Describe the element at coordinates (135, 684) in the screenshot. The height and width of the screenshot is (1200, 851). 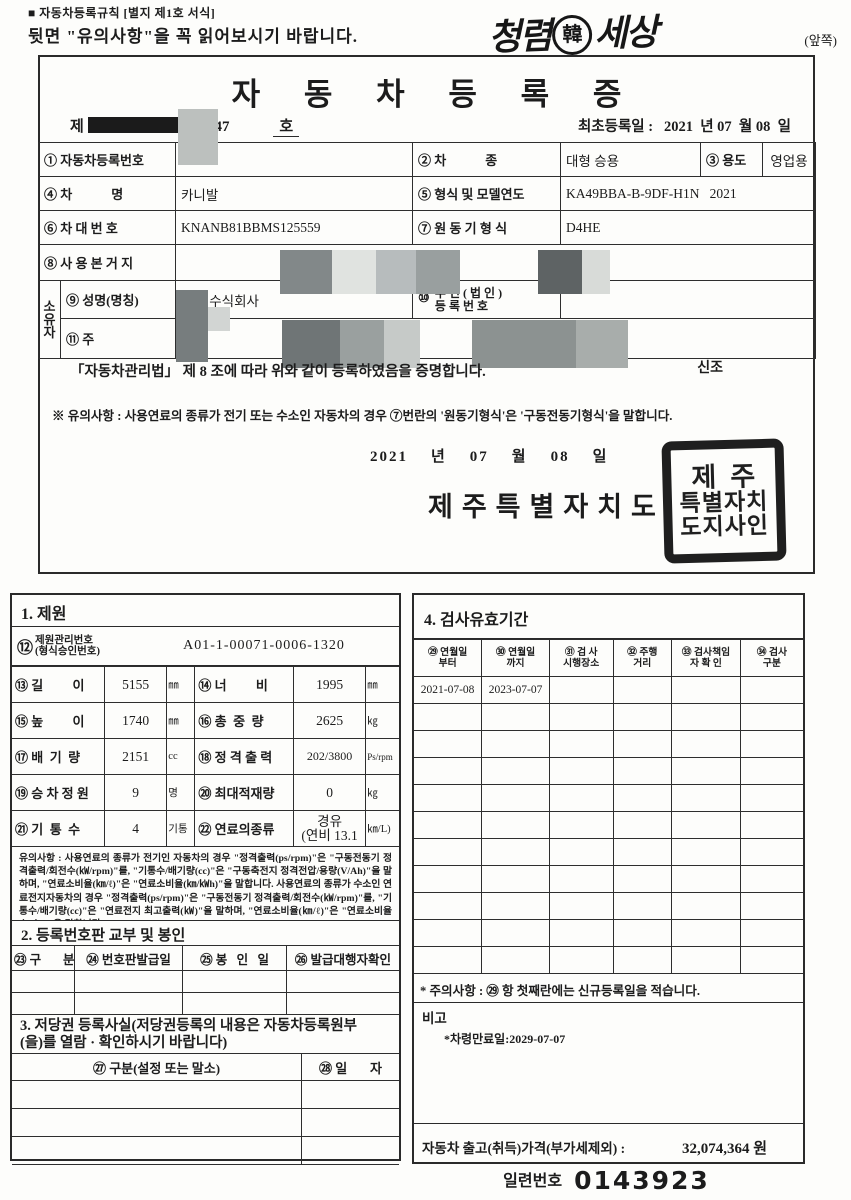
I see `spec-value: 5155` at that location.